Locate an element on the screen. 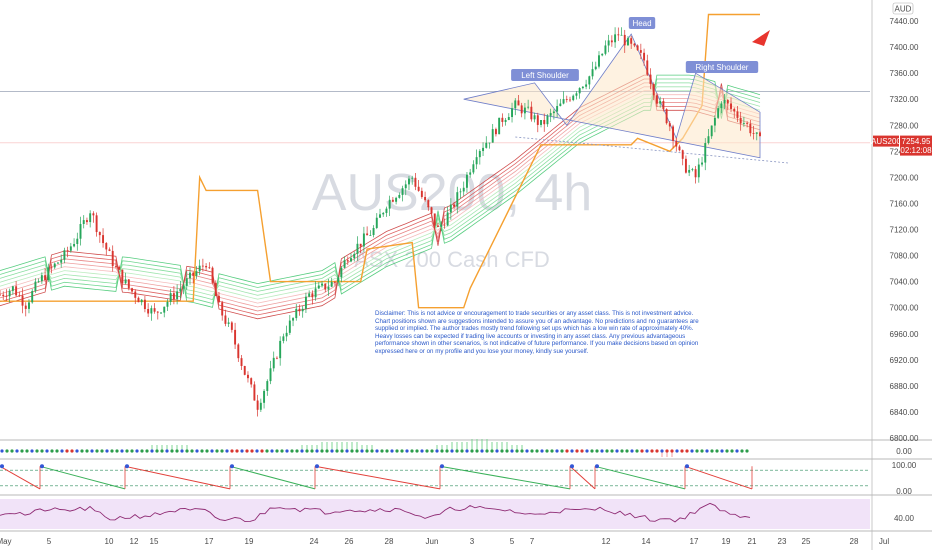 The height and width of the screenshot is (550, 932). stochastic-line is located at coordinates (272, 477).